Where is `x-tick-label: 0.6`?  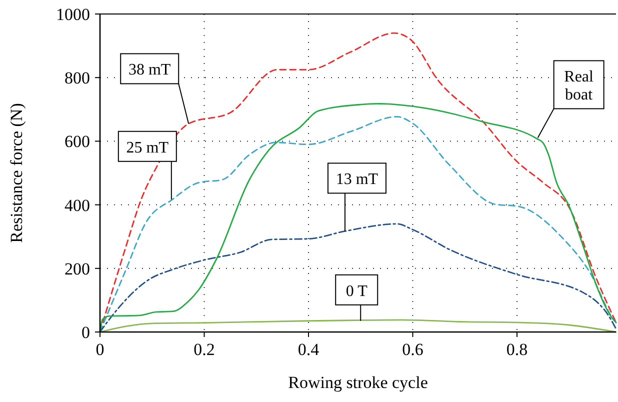 x-tick-label: 0.6 is located at coordinates (413, 349).